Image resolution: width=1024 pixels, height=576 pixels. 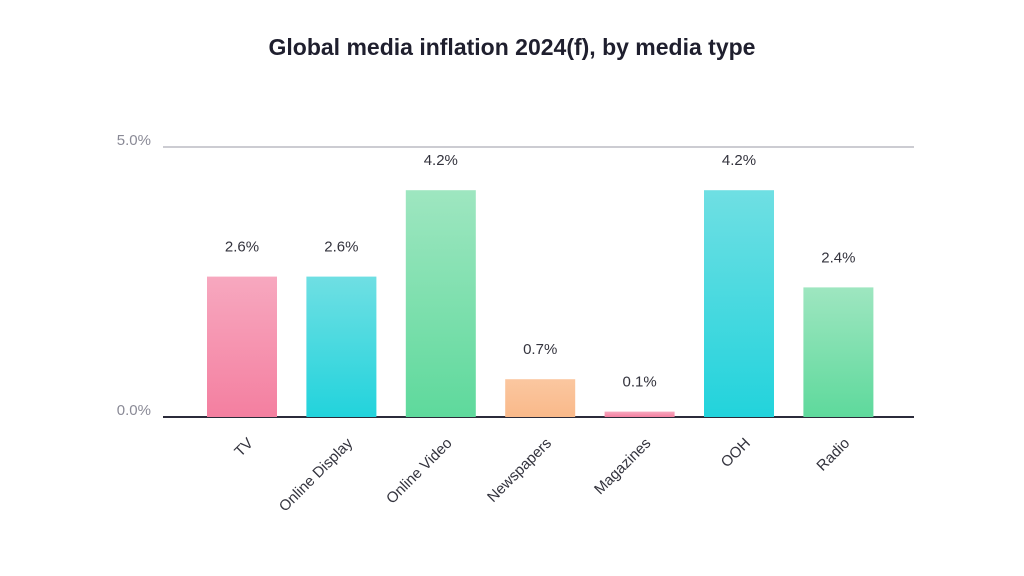 What do you see at coordinates (419, 471) in the screenshot?
I see `x-tick-label: Online Video` at bounding box center [419, 471].